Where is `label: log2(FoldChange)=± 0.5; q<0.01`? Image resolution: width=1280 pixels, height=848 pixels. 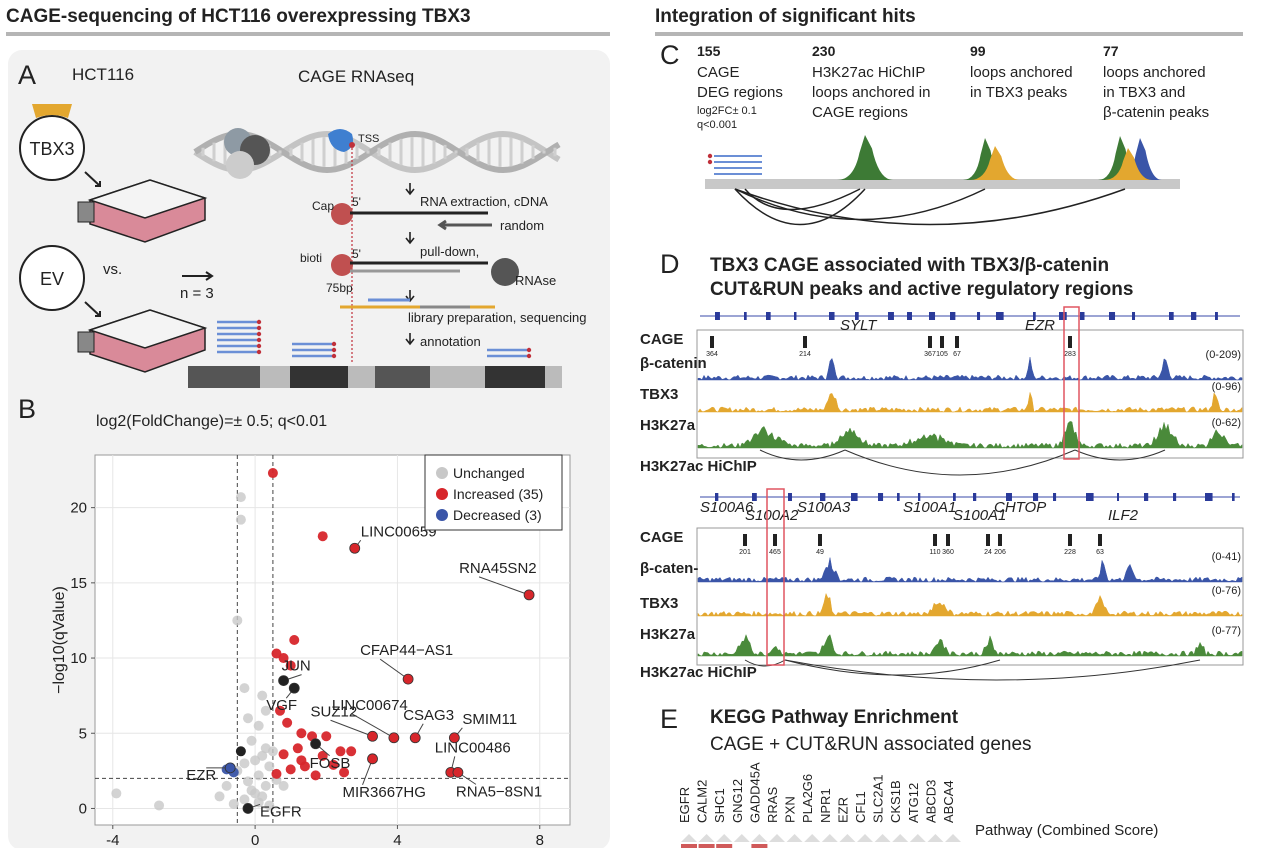
label: log2(FoldChange)=± 0.5; q<0.01 is located at coordinates (211, 421).